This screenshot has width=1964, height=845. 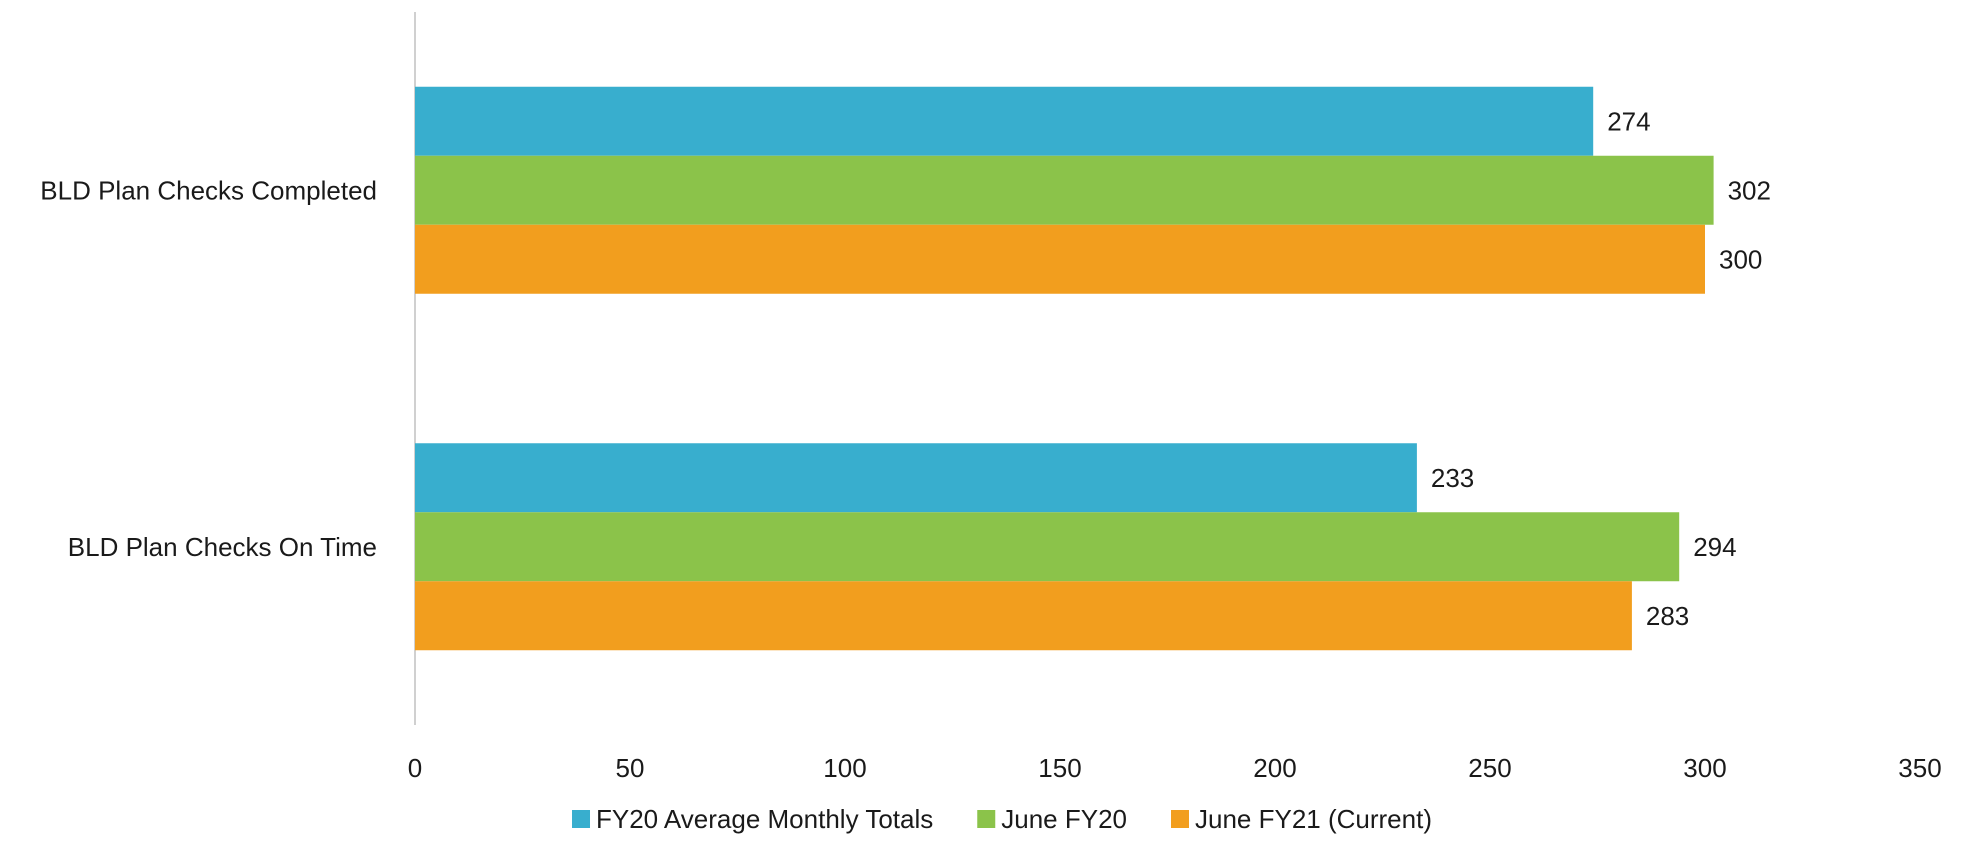 What do you see at coordinates (1749, 190) in the screenshot?
I see `data-label-june-fy20-bld-plan-checks-completed: 302` at bounding box center [1749, 190].